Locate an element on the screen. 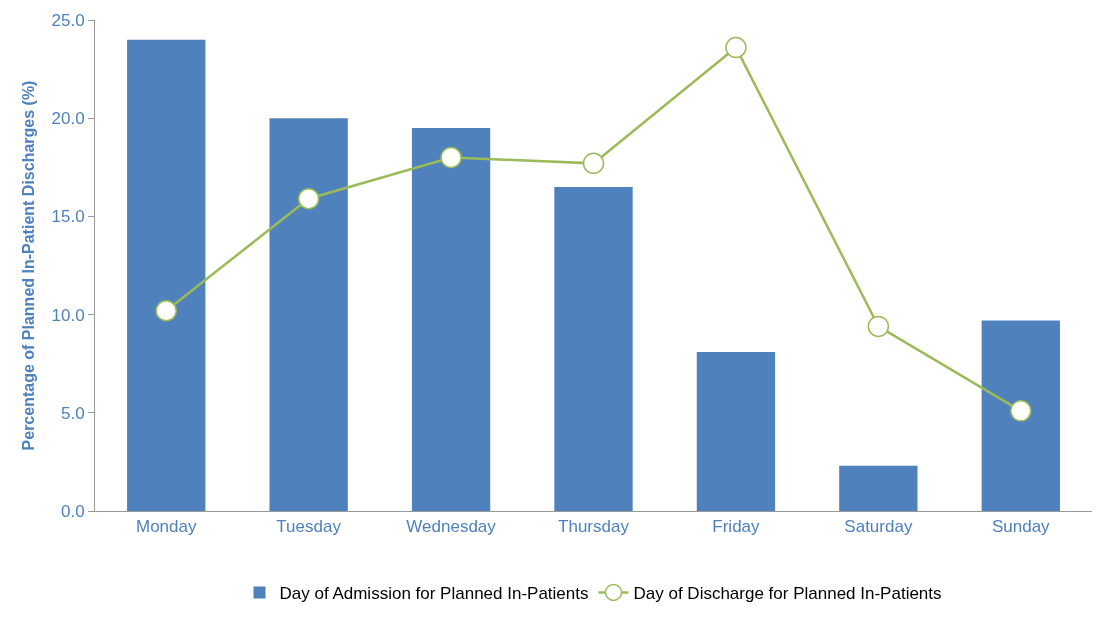 The height and width of the screenshot is (623, 1112). x-tick-label: Thursday is located at coordinates (594, 527).